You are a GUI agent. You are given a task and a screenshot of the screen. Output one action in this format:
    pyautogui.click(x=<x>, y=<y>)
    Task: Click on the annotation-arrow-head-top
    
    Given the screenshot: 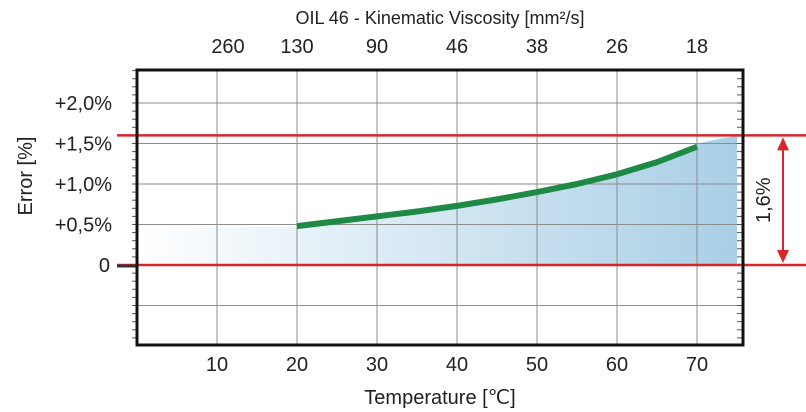 What is the action you would take?
    pyautogui.click(x=783, y=144)
    